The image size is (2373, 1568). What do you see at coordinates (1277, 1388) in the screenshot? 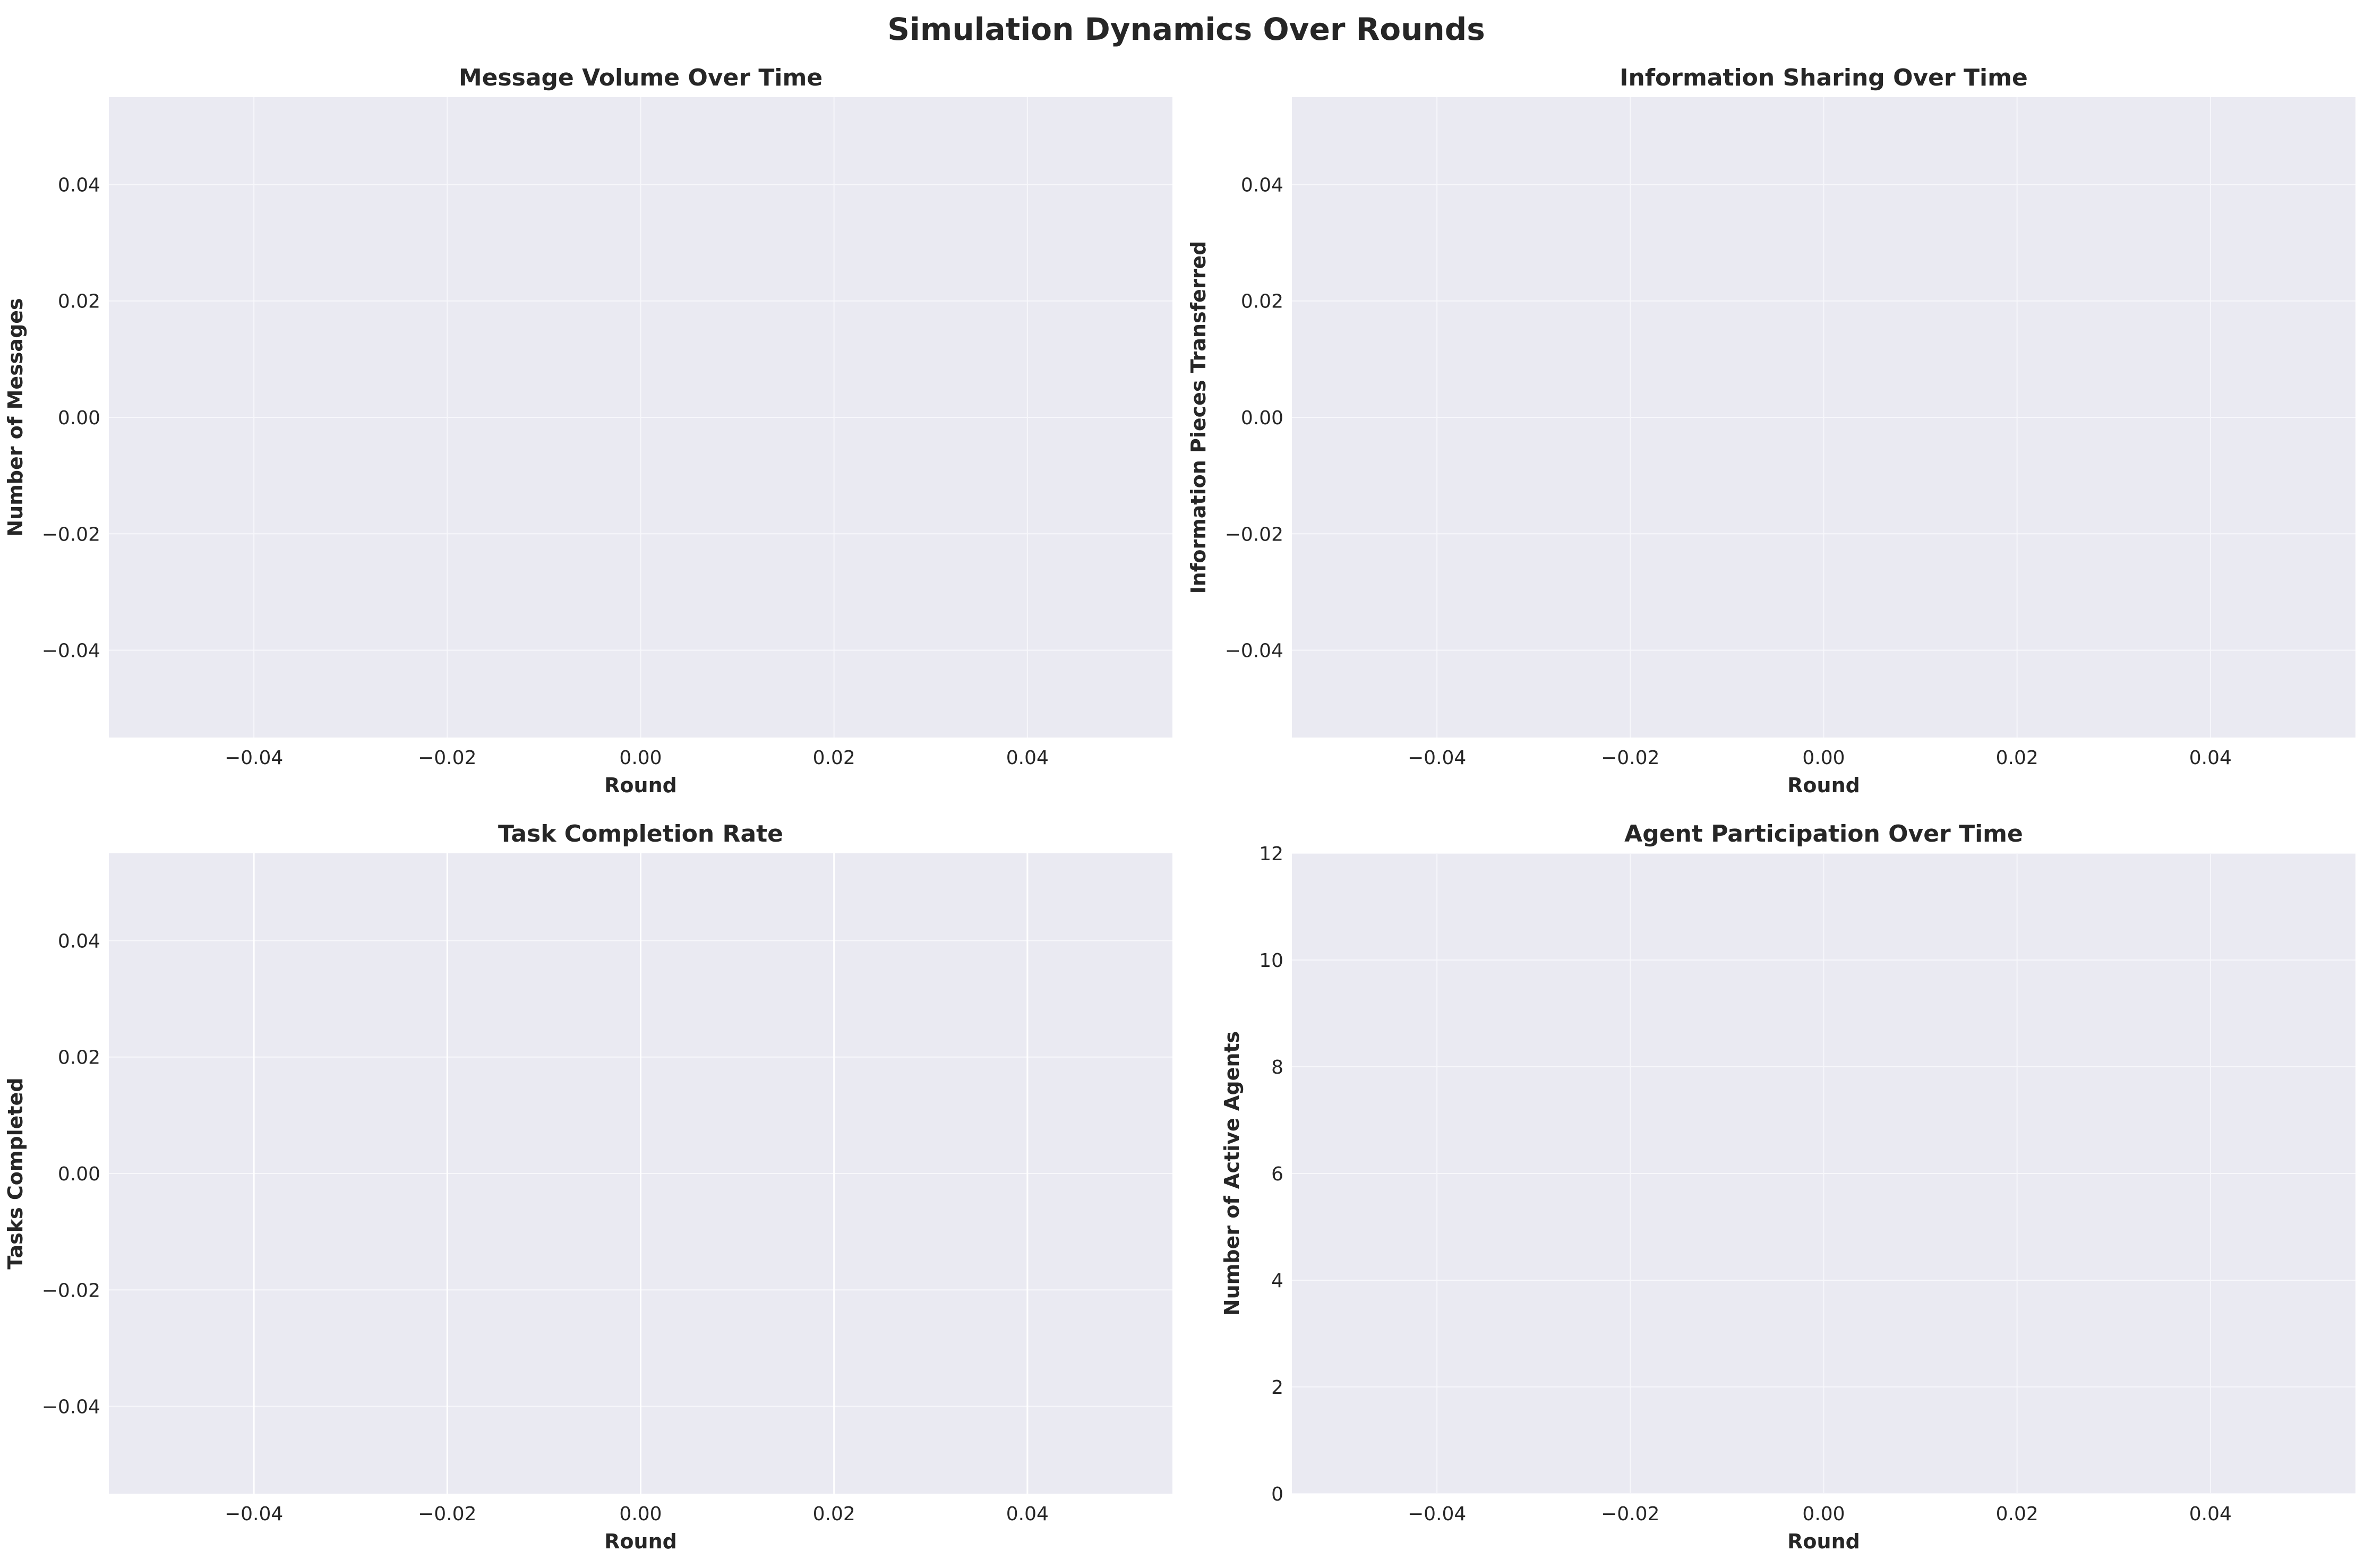
I see `y-tick-label: 2` at bounding box center [1277, 1388].